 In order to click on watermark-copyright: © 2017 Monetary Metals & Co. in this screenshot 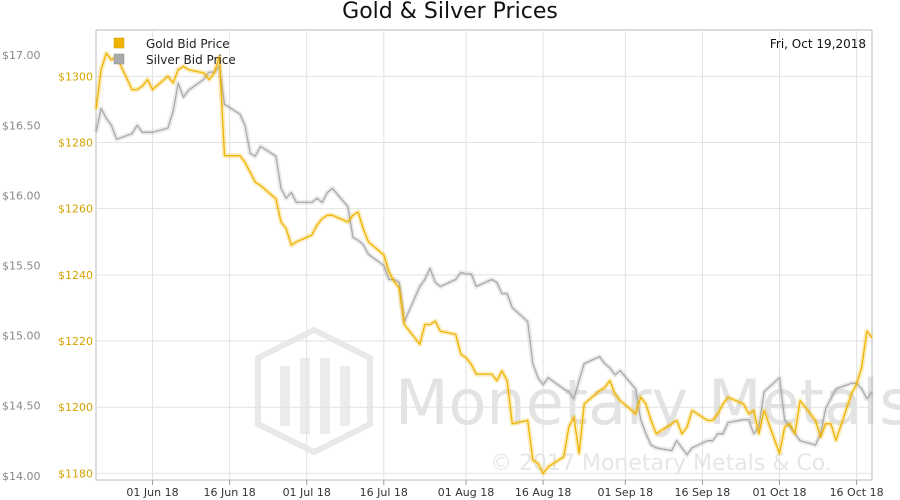, I will do `click(661, 463)`.